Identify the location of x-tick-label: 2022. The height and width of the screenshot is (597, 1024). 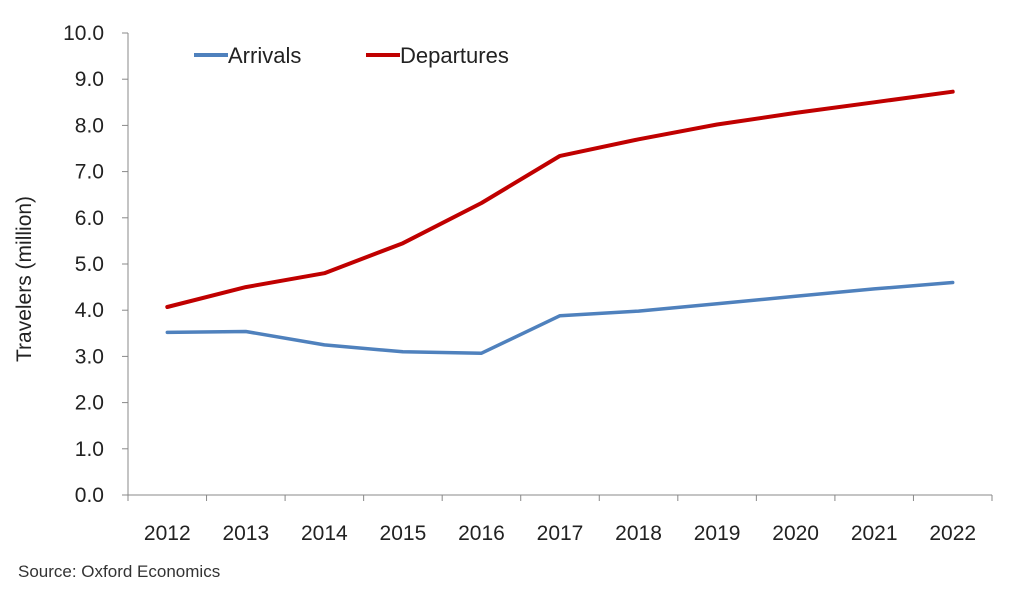
(952, 533).